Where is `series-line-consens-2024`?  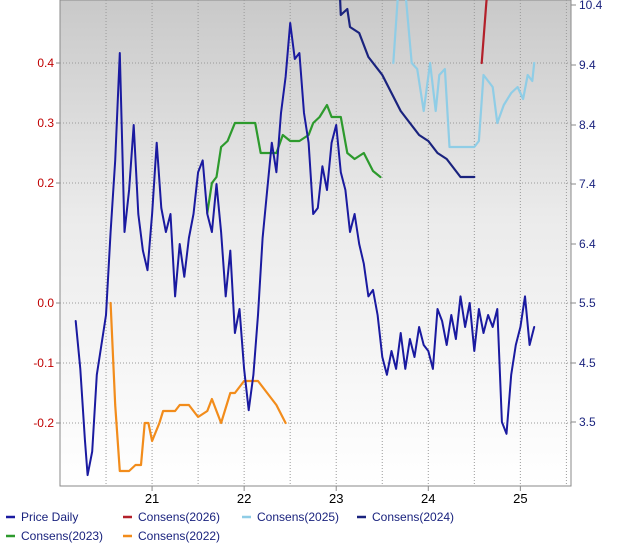
series-line-consens-2024 is located at coordinates (407, 89).